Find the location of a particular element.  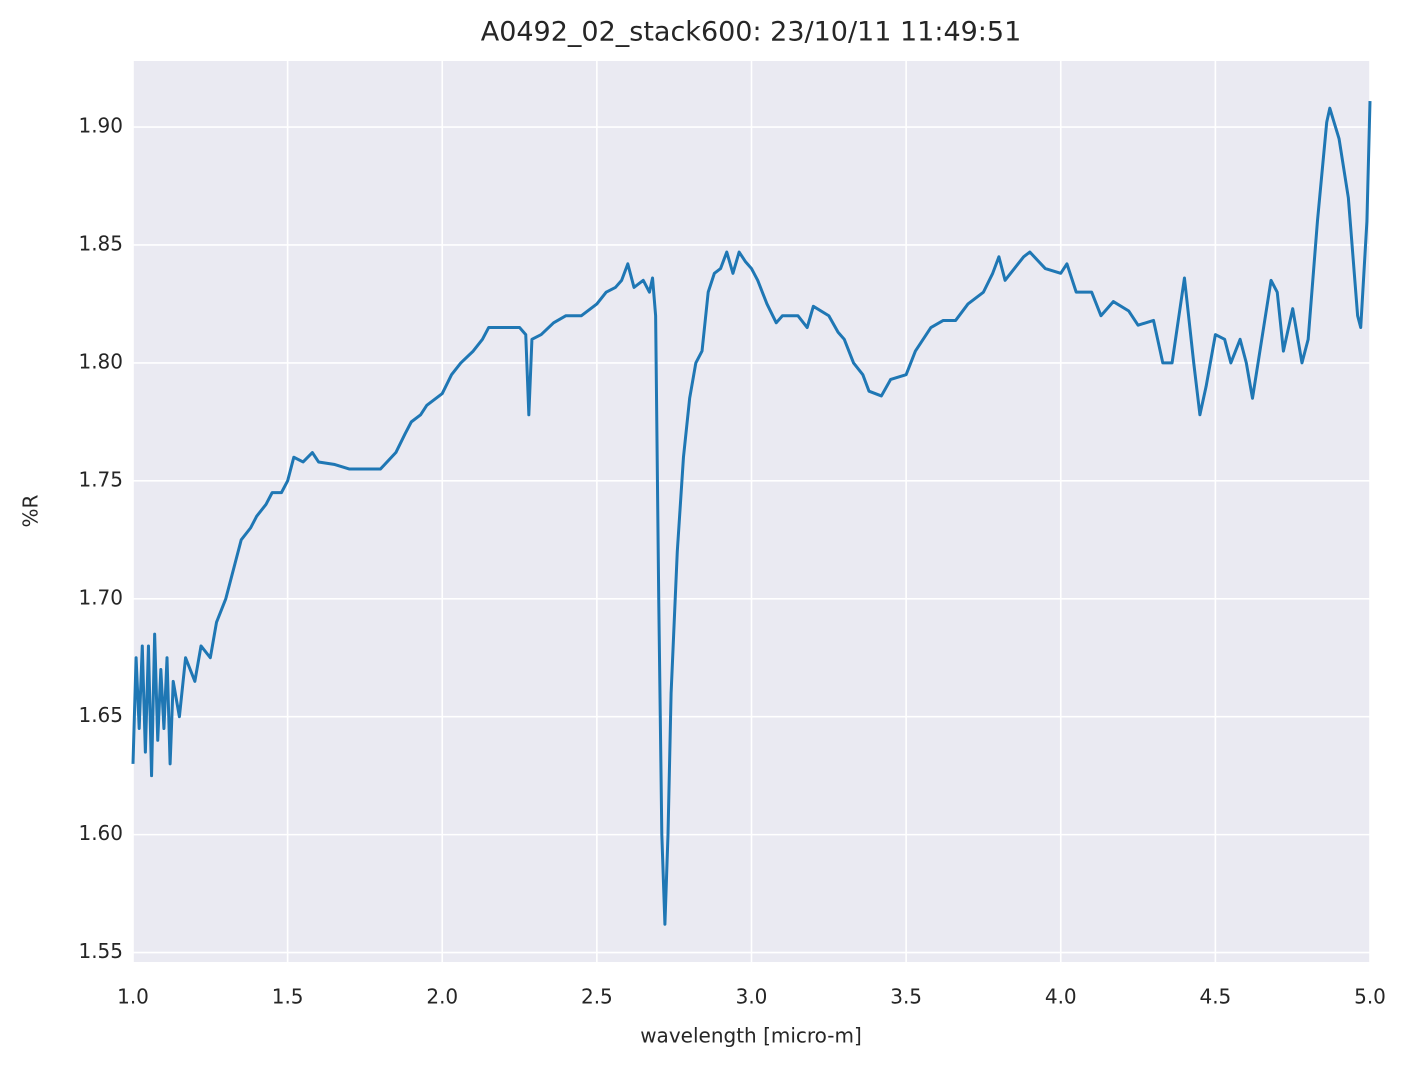

x-tick-label: 2.5 is located at coordinates (597, 997).